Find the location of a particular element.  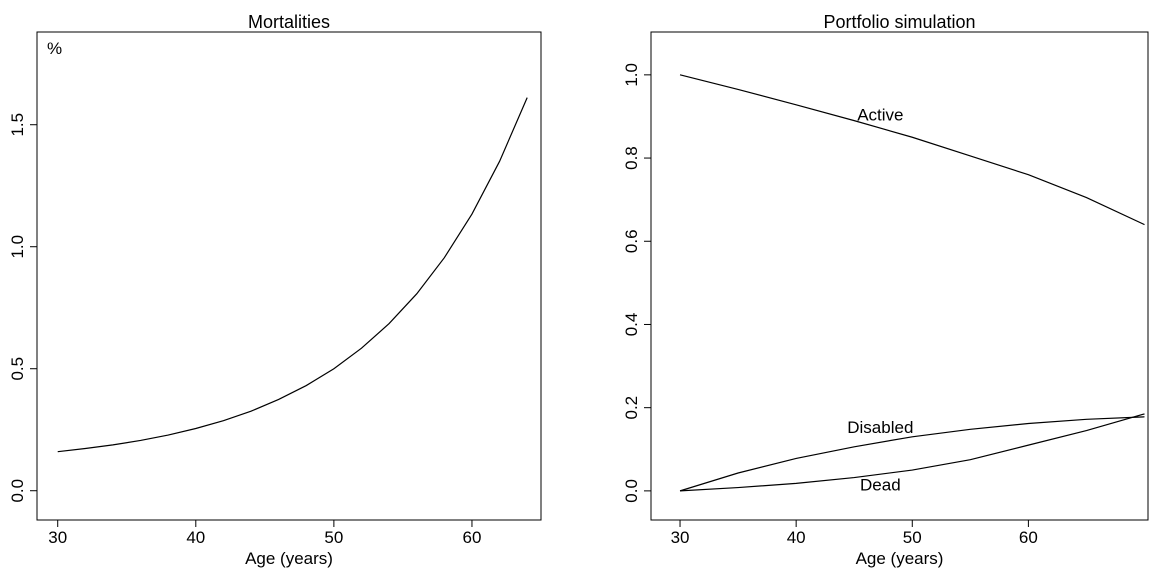

y-tick-label: 0.6 is located at coordinates (631, 241).